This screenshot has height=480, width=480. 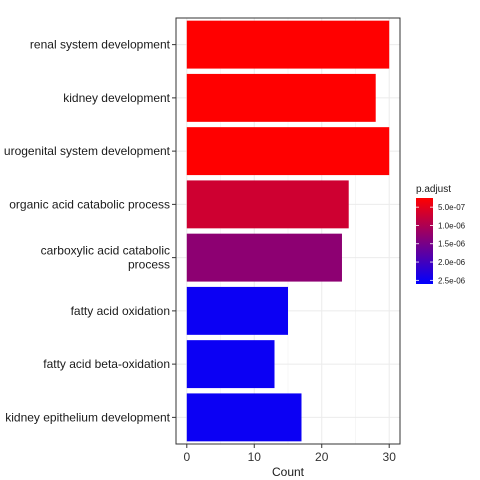 What do you see at coordinates (452, 262) in the screenshot?
I see `legend-tick-label: 2.0e-06` at bounding box center [452, 262].